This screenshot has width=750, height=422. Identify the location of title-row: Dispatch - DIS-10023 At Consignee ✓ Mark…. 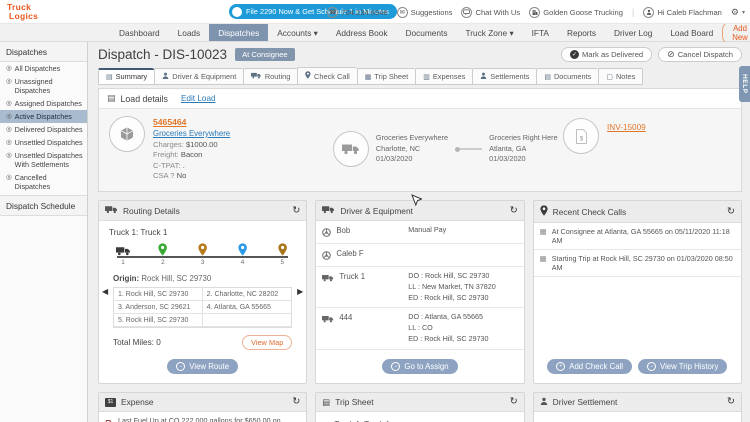
(420, 54).